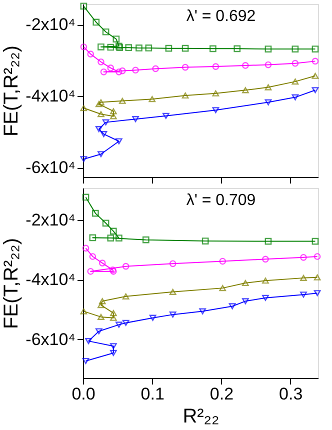 The width and height of the screenshot is (332, 430). What do you see at coordinates (222, 394) in the screenshot?
I see `x-tick-label: 0.2` at bounding box center [222, 394].